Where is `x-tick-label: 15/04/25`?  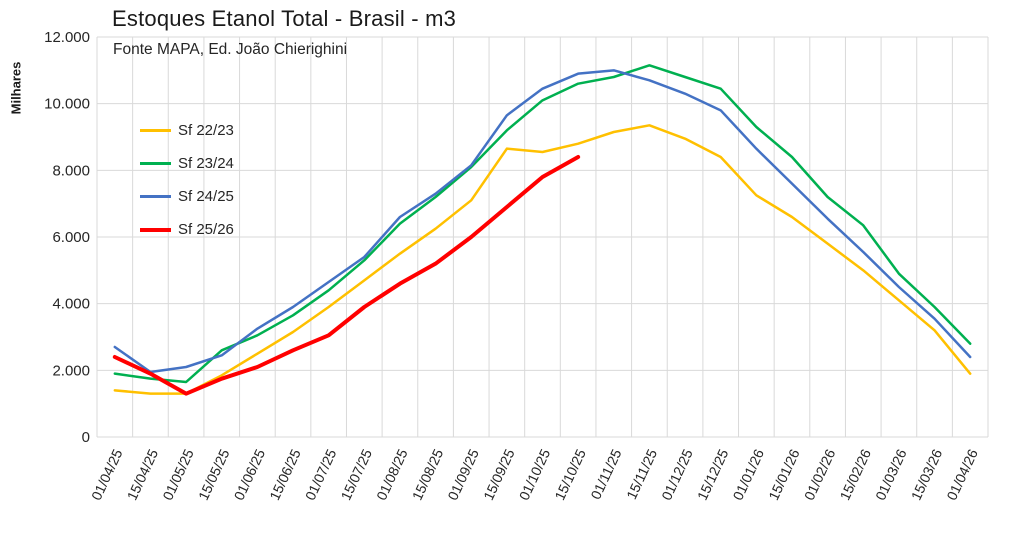
x-tick-label: 15/04/25 is located at coordinates (143, 474).